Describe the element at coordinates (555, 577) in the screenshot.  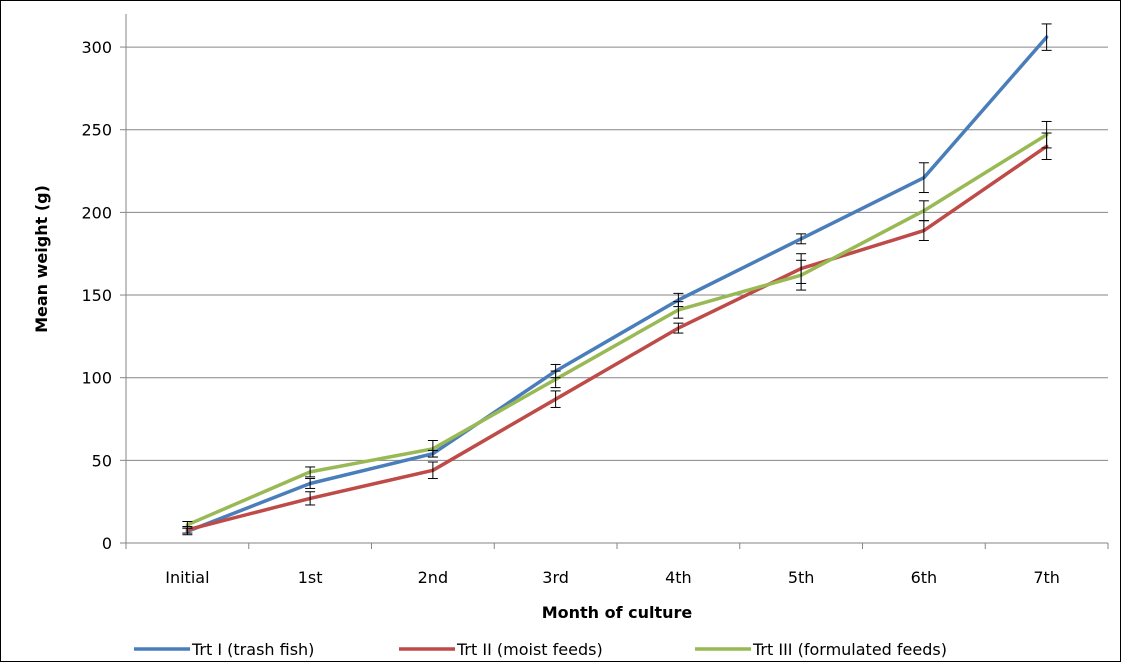
I see `x-tick-label: 3rd` at that location.